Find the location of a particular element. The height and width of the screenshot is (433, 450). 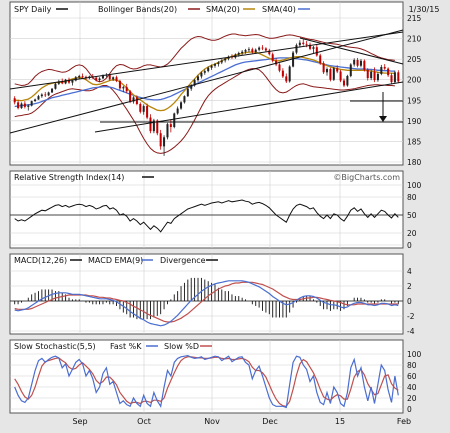

price-ytick-5: 205 is located at coordinates (414, 59).